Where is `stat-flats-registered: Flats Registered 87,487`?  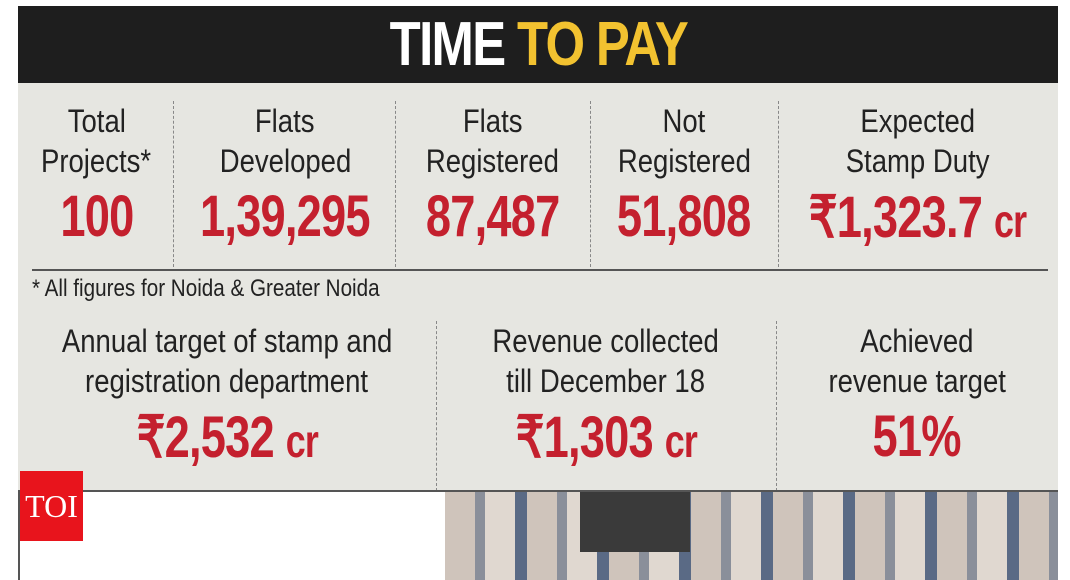 stat-flats-registered: Flats Registered 87,487 is located at coordinates (492, 175).